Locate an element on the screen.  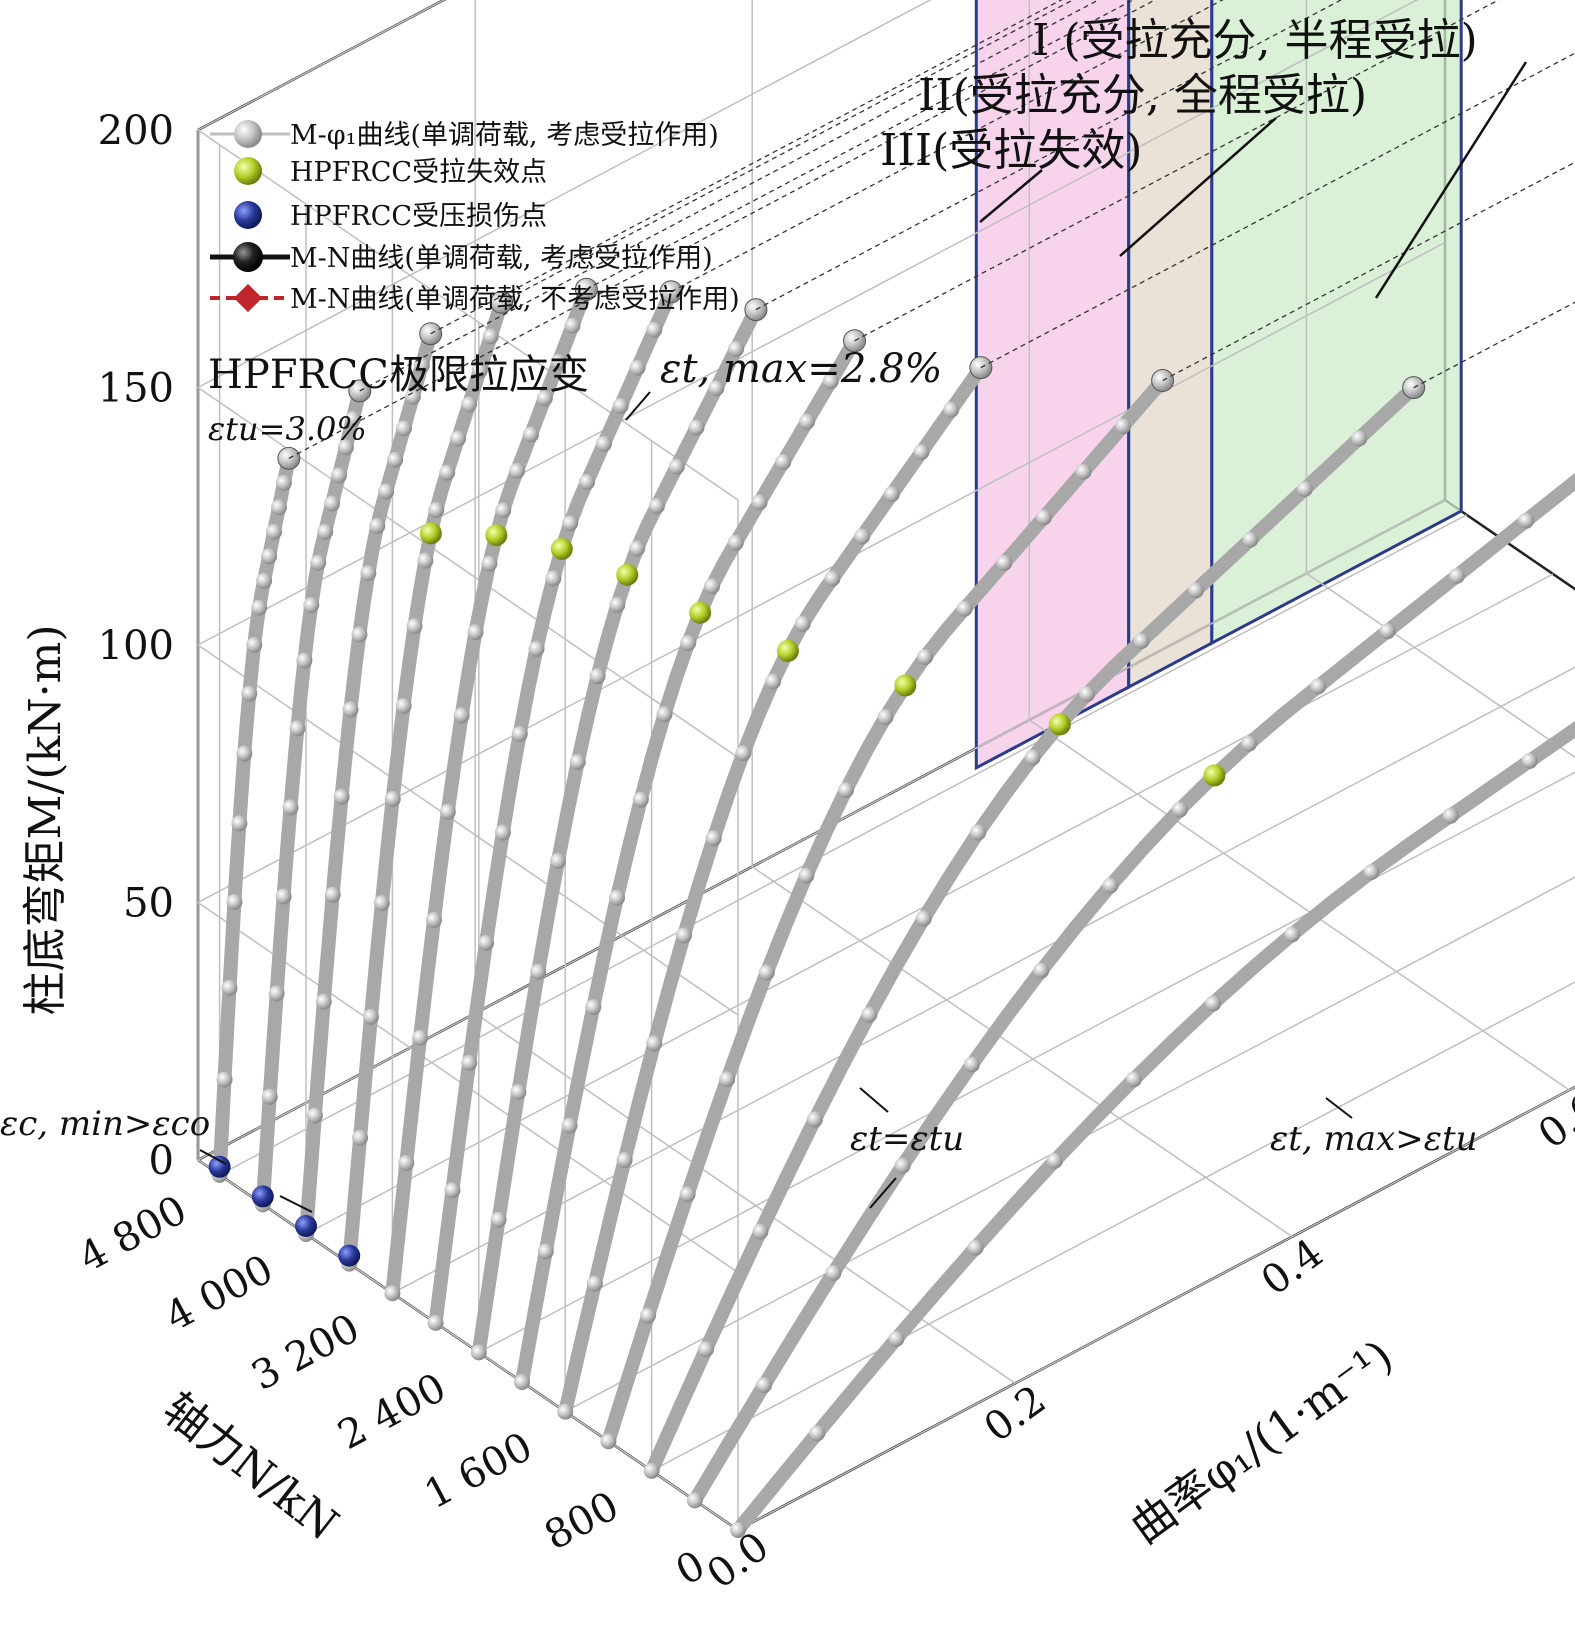
region-arrow-II is located at coordinates (1198, 187).